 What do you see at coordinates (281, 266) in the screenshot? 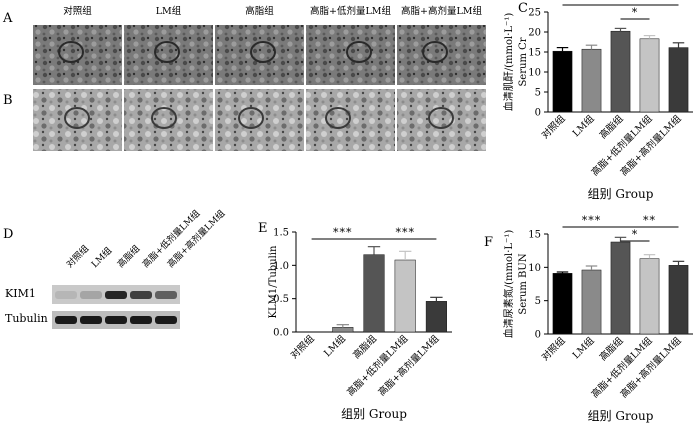
I see `y-tick-label: 1.0` at bounding box center [281, 266].